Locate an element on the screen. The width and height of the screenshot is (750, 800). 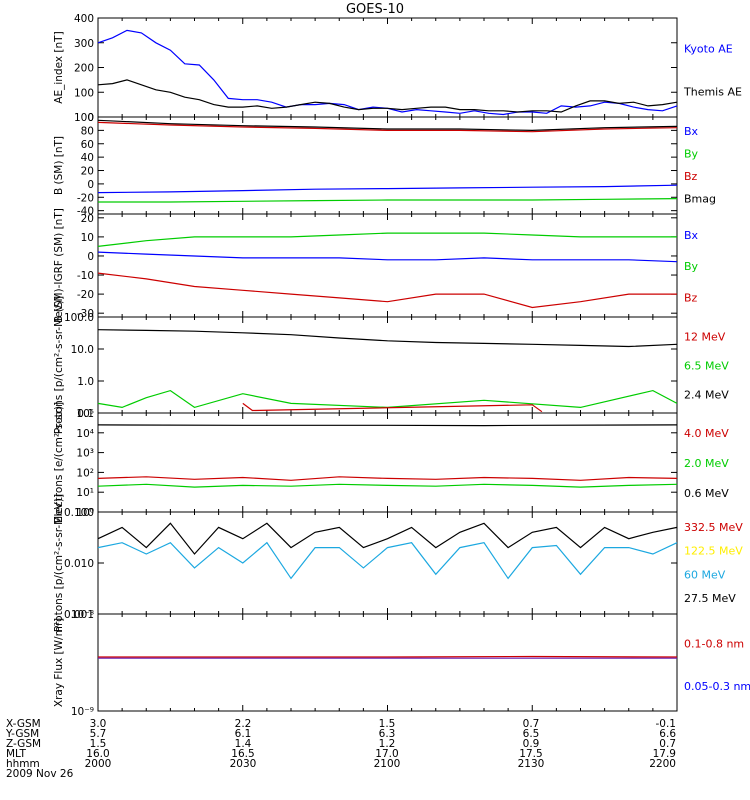
y-tick-label: 0.1 is located at coordinates (85, 414).